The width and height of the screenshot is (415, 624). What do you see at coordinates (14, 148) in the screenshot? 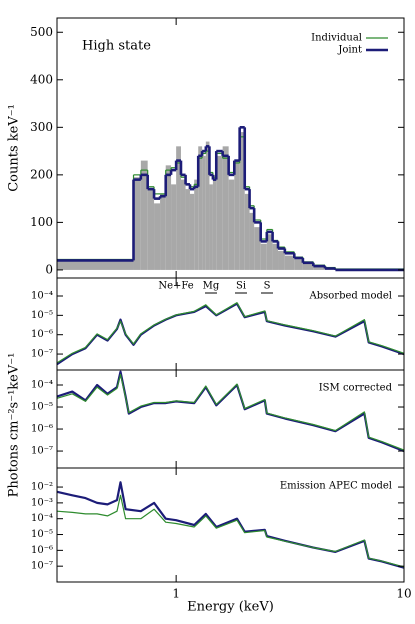
I see `y-axis-label: Counts keV⁻¹` at bounding box center [14, 148].